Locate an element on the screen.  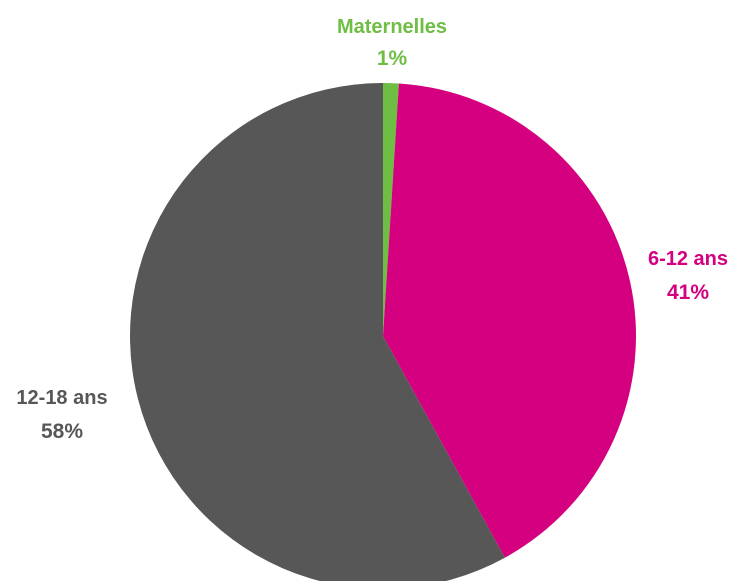
slice-percent-12-18-ans: 58% is located at coordinates (62, 431).